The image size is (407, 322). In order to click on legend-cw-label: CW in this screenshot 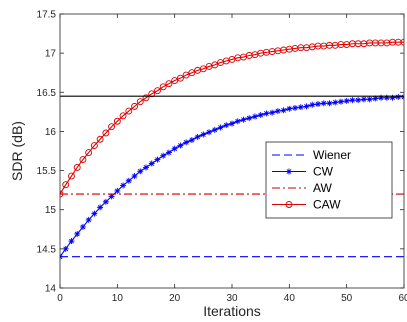, I will do `click(323, 172)`.